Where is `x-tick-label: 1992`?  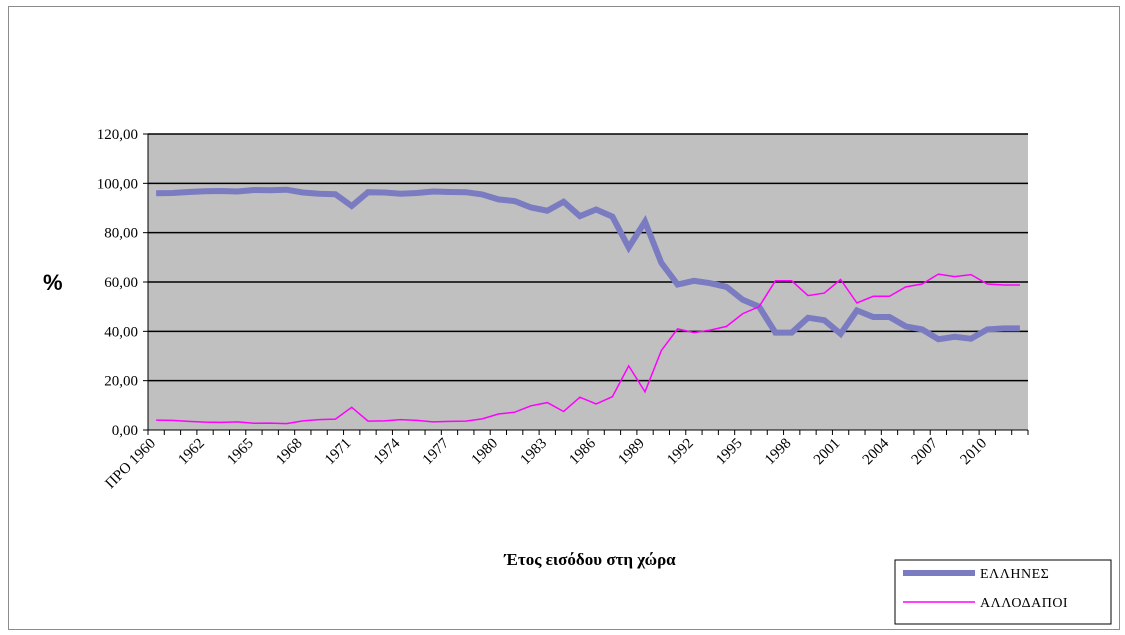 x-tick-label: 1992 is located at coordinates (680, 452).